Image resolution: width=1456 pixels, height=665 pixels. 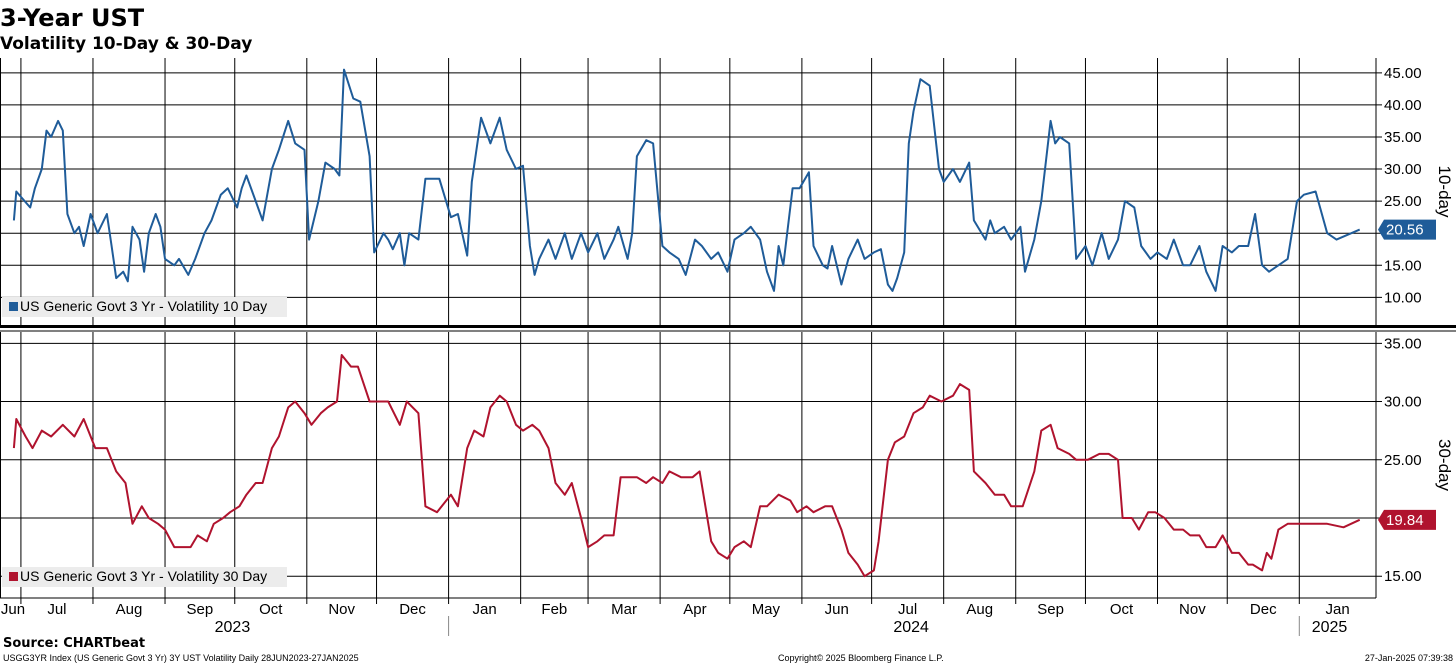 I want to click on source-label: Source: CHARTbeat, so click(x=74, y=643).